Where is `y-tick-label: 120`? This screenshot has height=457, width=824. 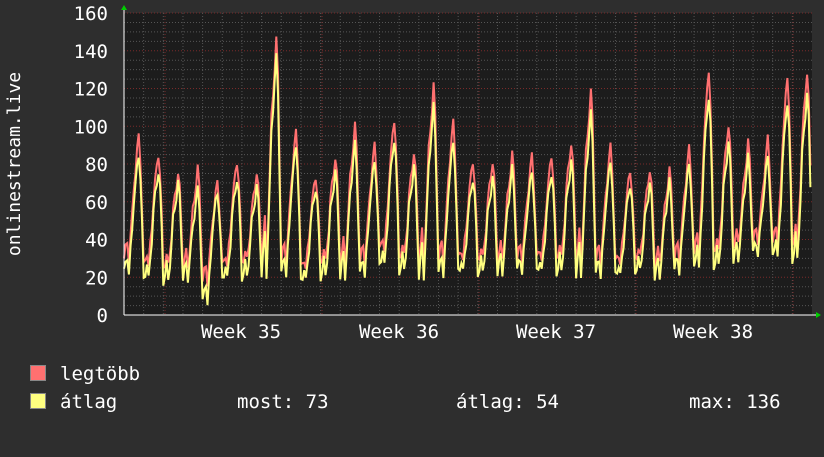 y-tick-label: 120 is located at coordinates (91, 90).